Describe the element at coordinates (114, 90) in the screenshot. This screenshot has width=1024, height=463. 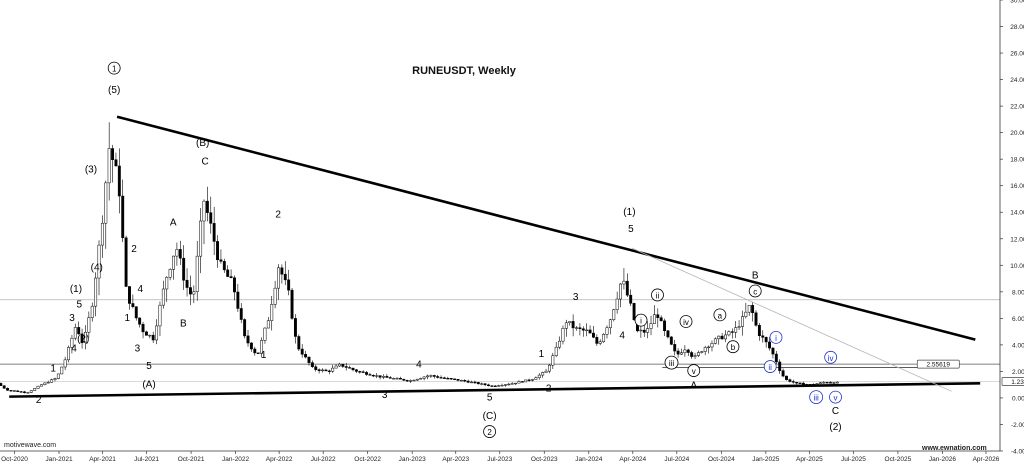
I see `wave-label-text: (5)` at that location.